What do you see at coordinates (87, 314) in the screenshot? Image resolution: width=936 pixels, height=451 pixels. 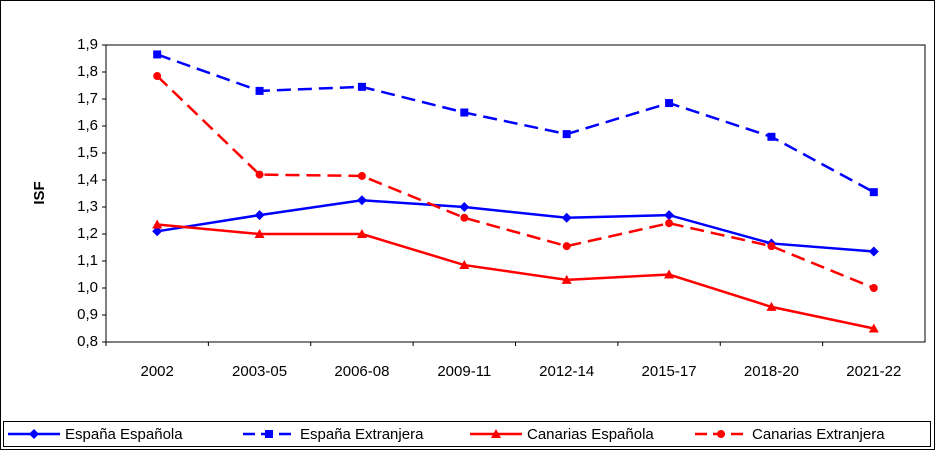 I see `y-tick-label: 0,9` at bounding box center [87, 314].